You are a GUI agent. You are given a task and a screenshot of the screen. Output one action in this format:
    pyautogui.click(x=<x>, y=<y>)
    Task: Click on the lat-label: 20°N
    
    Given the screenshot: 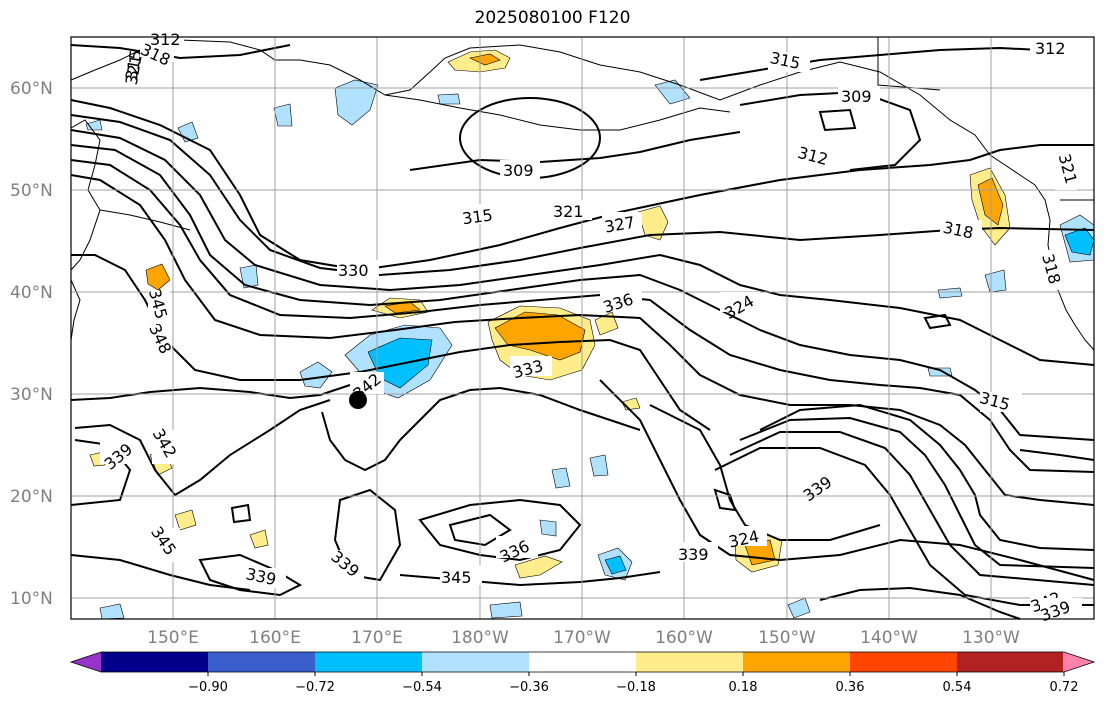 What is the action you would take?
    pyautogui.click(x=31, y=497)
    